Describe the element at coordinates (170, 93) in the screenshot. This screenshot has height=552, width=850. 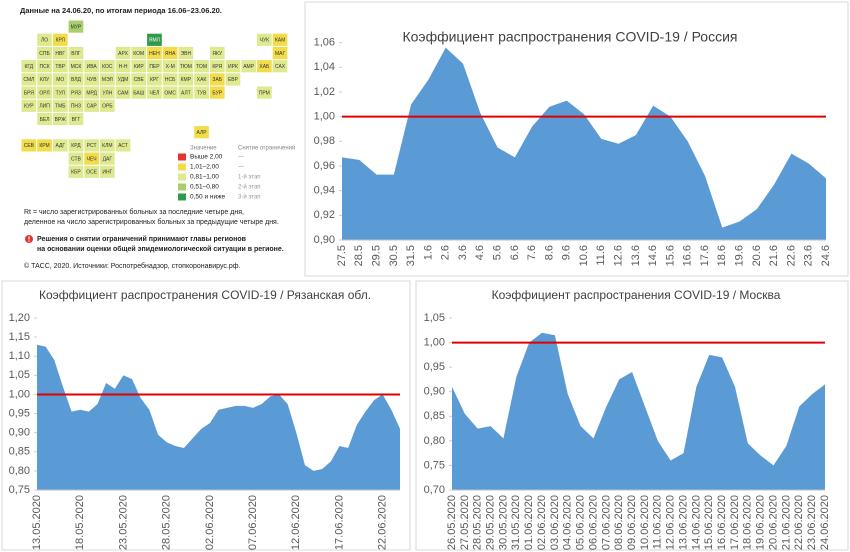
I see `tile-label: ОМС` at that location.